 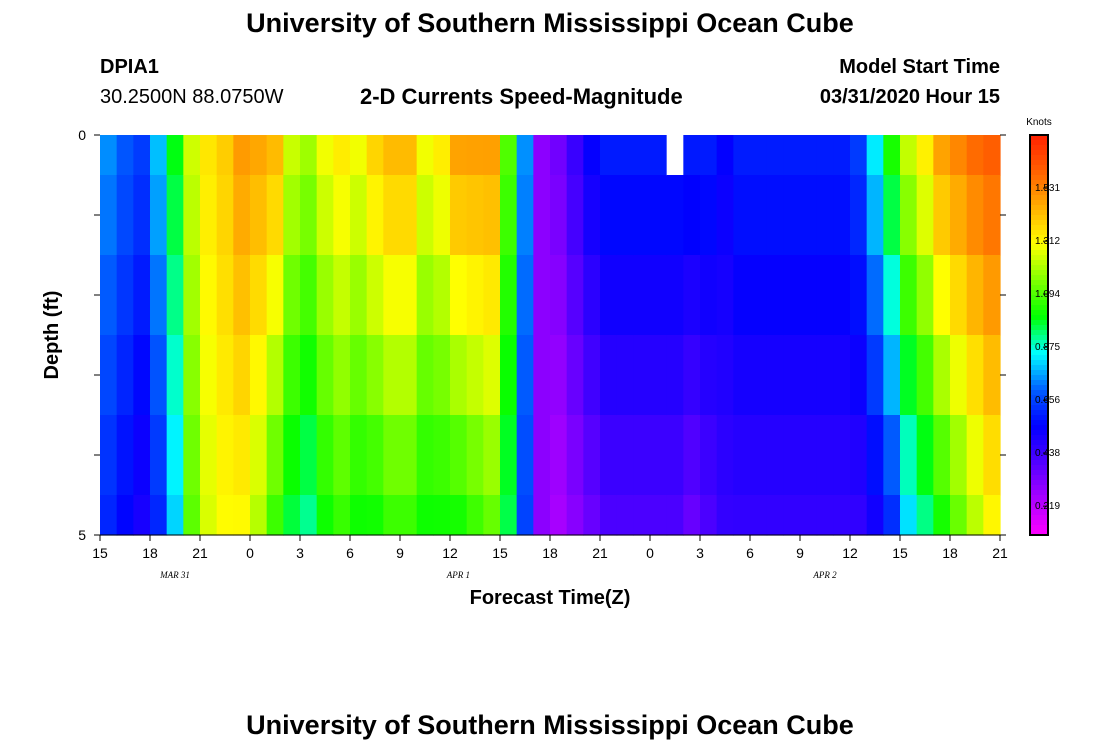 I want to click on colorbar-tick-label: 1.312, so click(x=1047, y=241).